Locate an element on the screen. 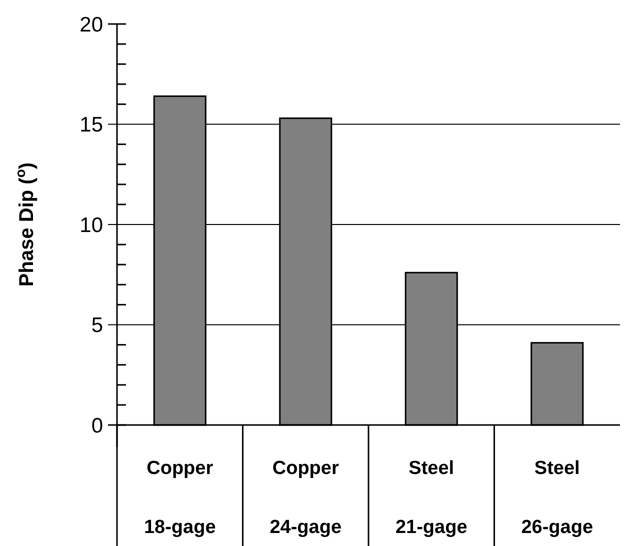  category-label: Copper 24-gage is located at coordinates (306, 498).